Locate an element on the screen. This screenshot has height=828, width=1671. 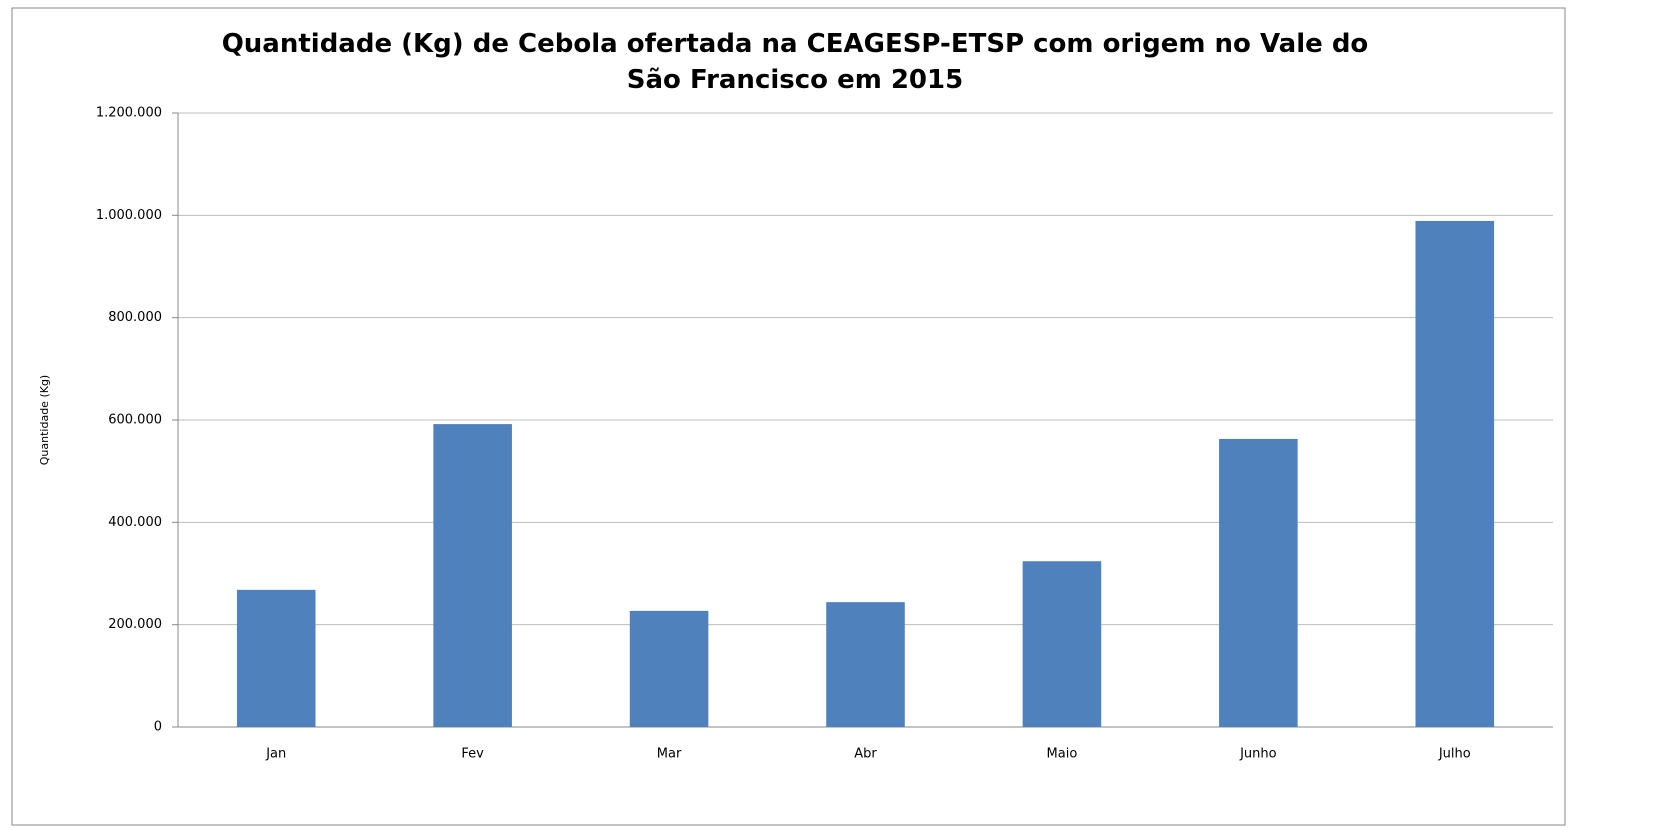
x-tick-label: Mar is located at coordinates (669, 754).